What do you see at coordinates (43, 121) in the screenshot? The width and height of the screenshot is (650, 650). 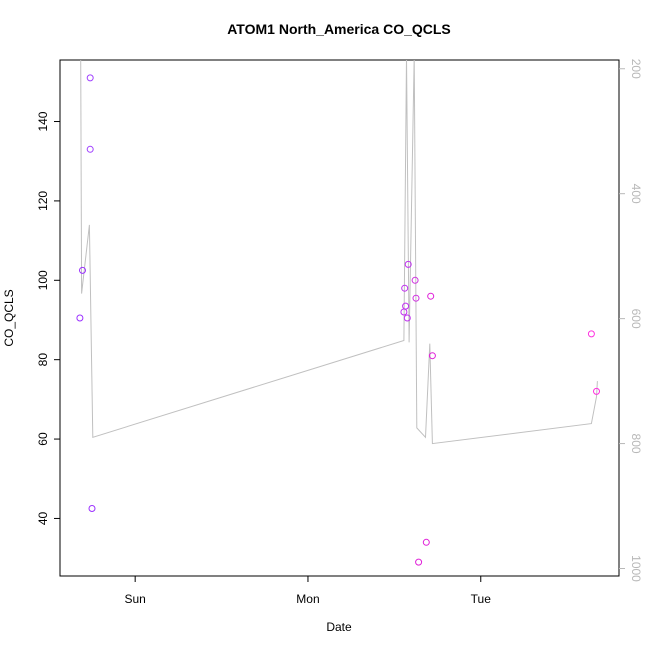 I see `y-tick-label: 140` at bounding box center [43, 121].